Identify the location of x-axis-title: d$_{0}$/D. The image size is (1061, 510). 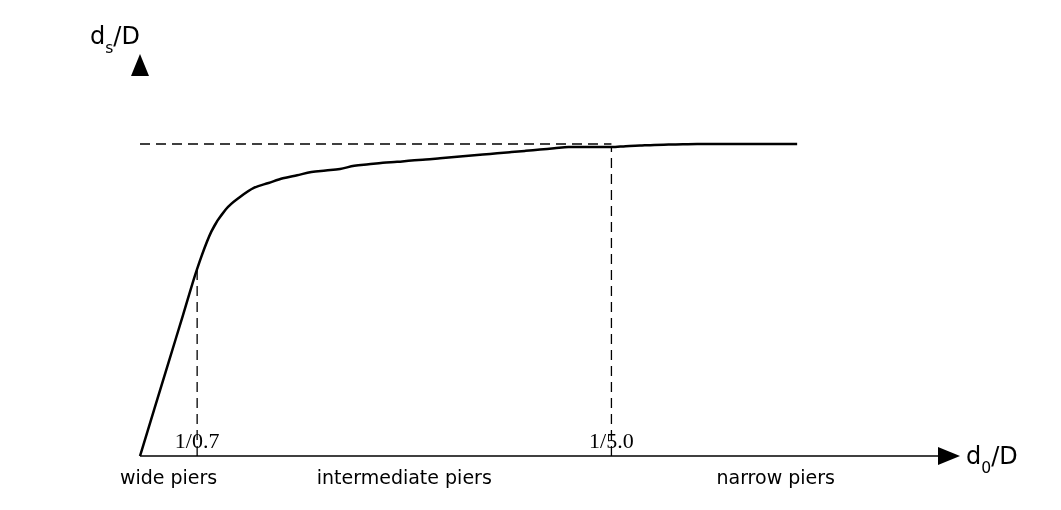
(992, 459).